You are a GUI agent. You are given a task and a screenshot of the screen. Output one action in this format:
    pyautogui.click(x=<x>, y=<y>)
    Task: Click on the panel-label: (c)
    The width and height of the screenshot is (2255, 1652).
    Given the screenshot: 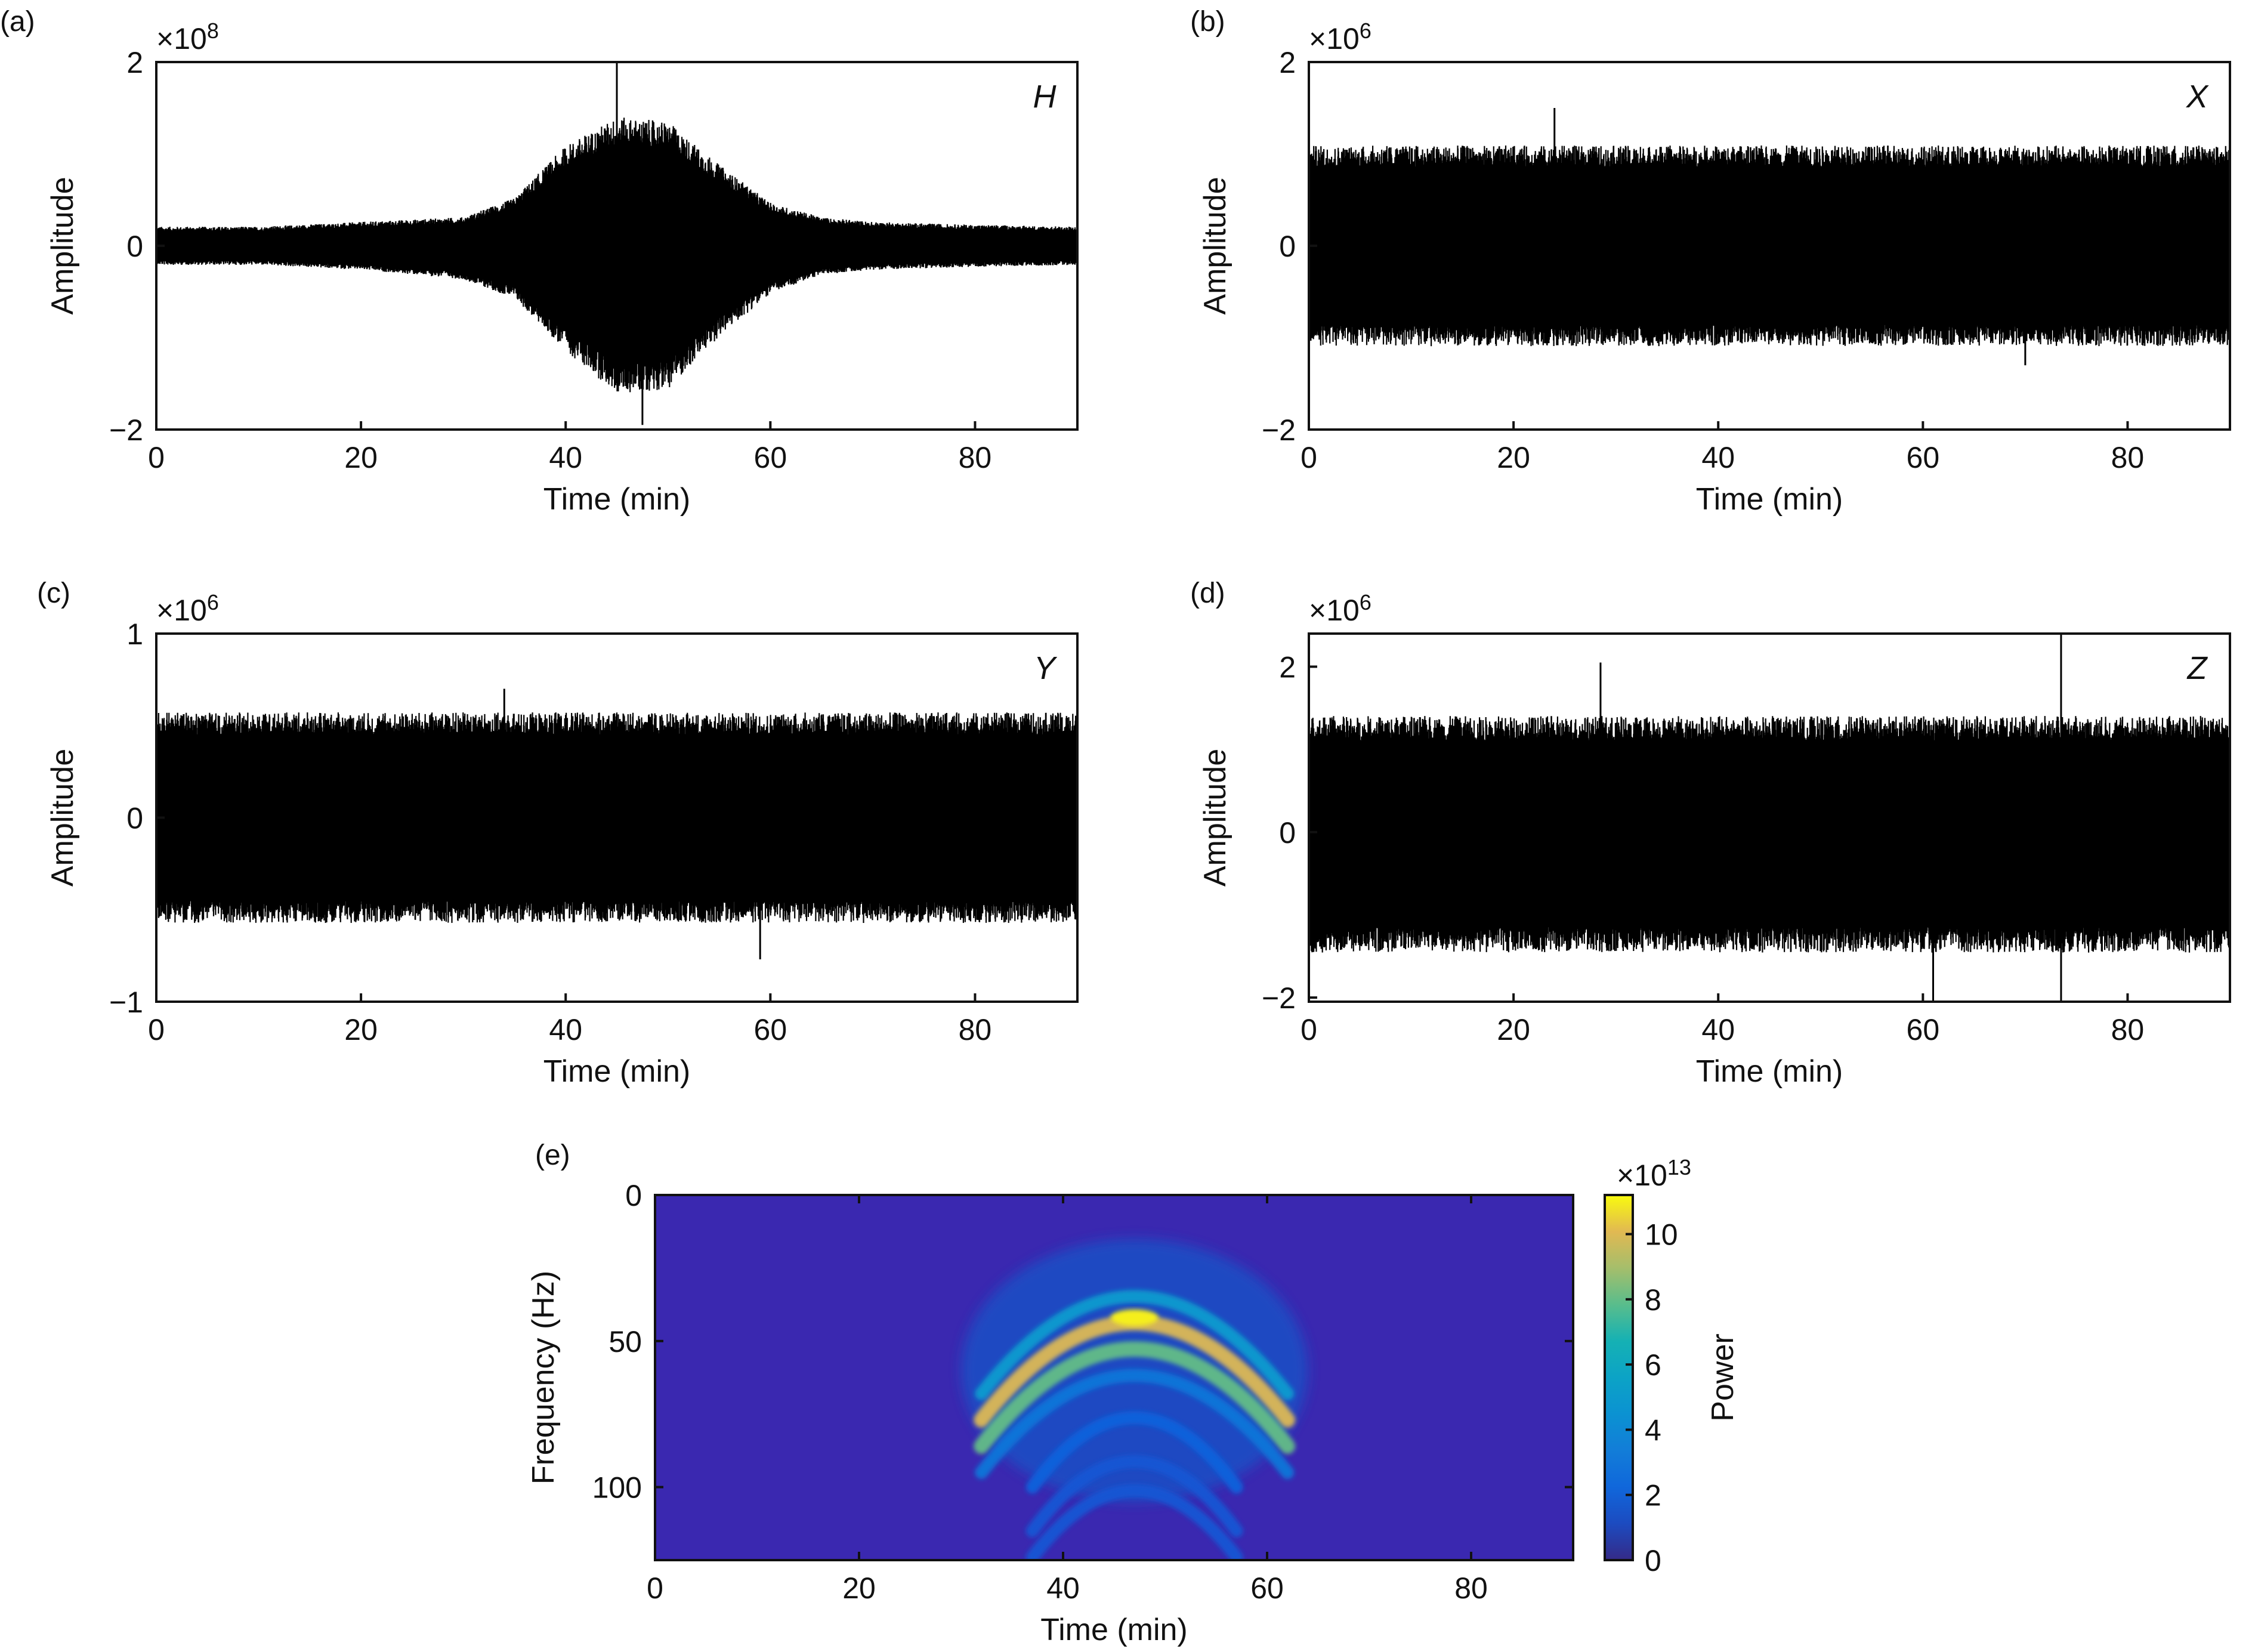 What is the action you would take?
    pyautogui.click(x=53, y=593)
    